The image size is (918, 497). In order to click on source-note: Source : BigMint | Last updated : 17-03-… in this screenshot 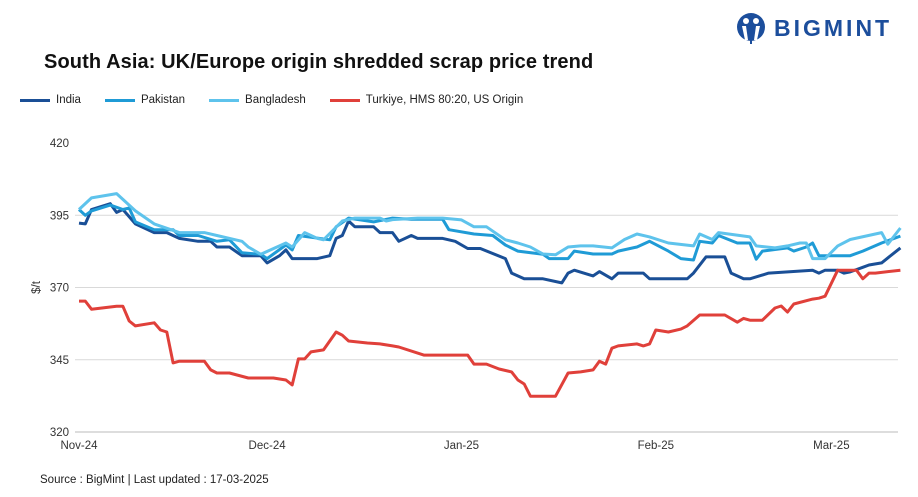, I will do `click(154, 480)`.